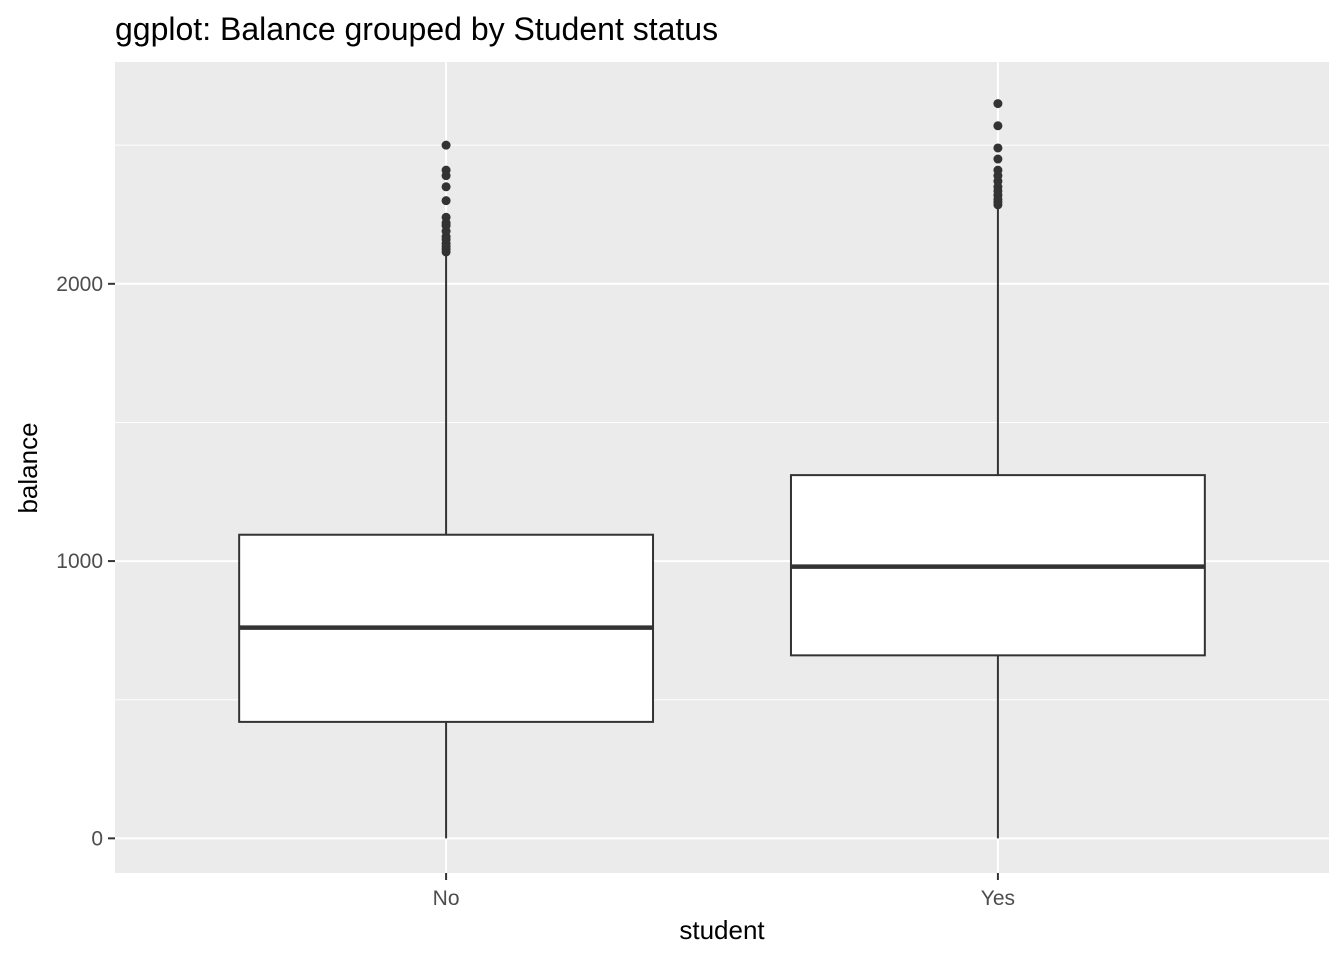 The height and width of the screenshot is (960, 1344). I want to click on y-axis-title: balance, so click(28, 467).